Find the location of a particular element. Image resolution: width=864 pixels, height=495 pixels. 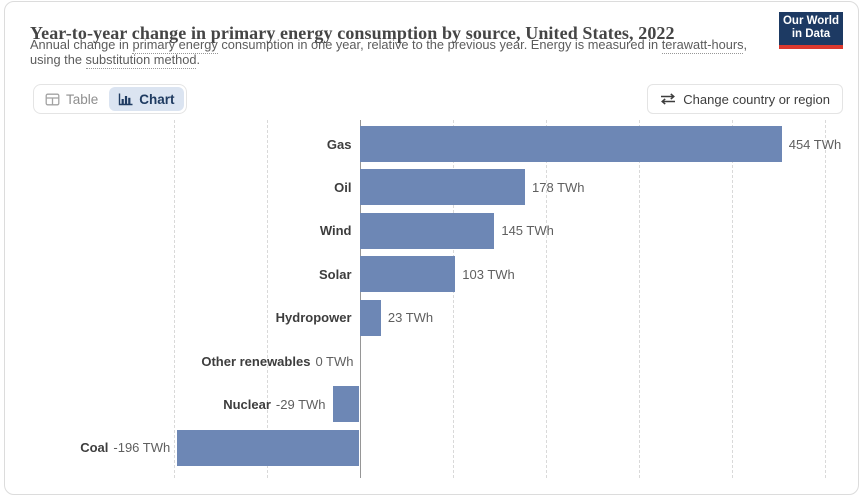

bar-coal is located at coordinates (268, 447).